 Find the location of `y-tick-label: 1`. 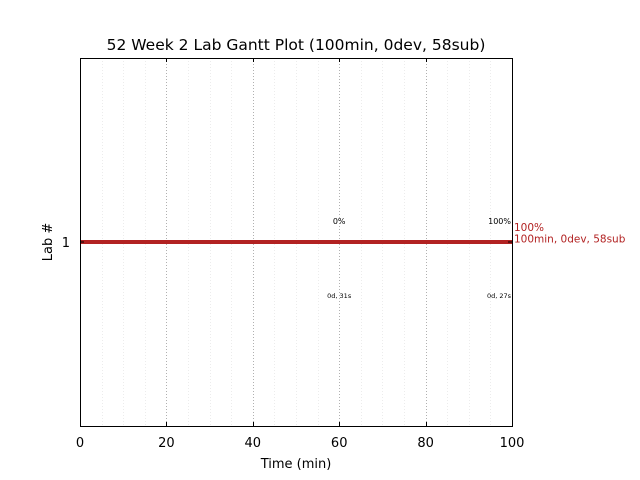

y-tick-label: 1 is located at coordinates (66, 243).